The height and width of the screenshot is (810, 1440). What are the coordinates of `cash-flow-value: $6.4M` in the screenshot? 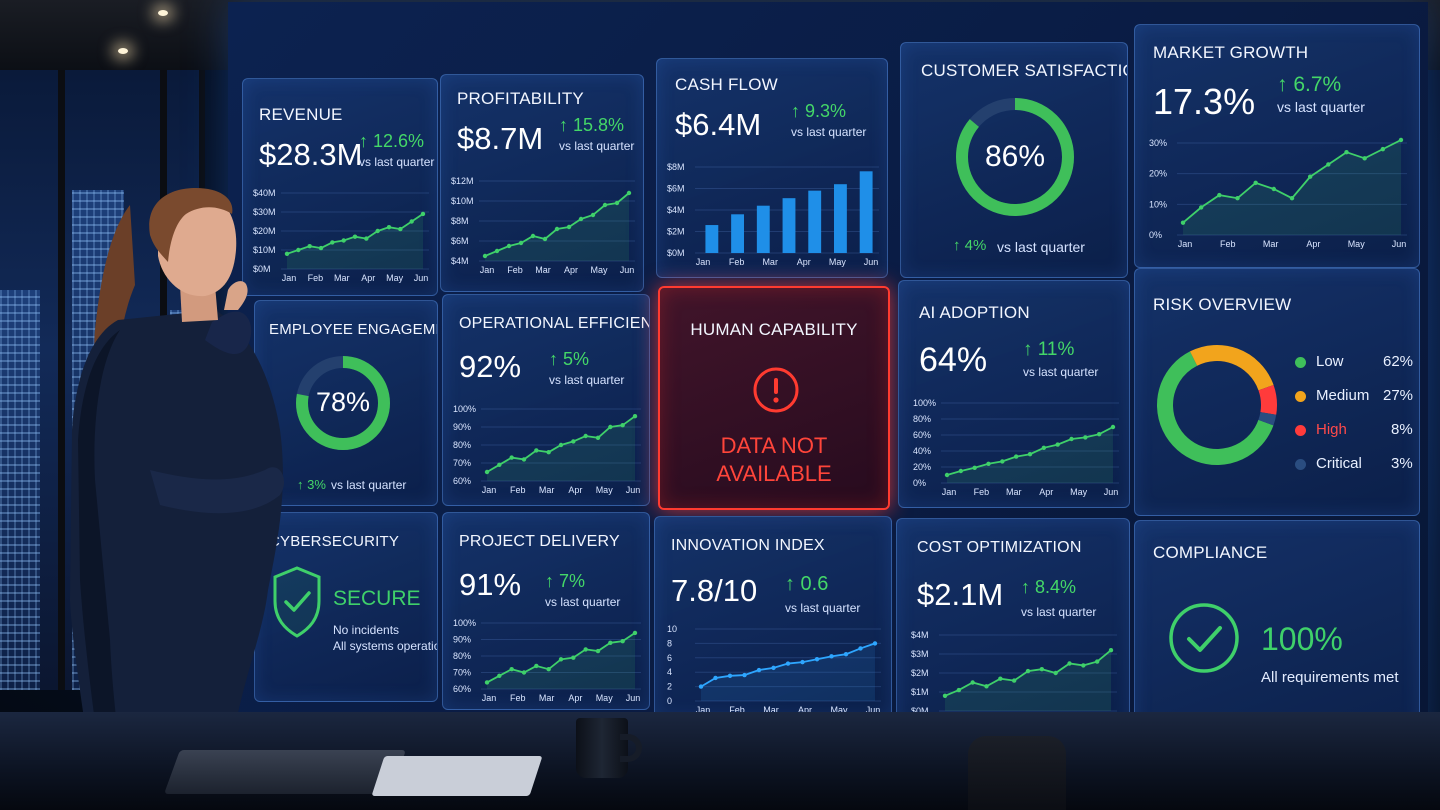 It's located at (718, 124).